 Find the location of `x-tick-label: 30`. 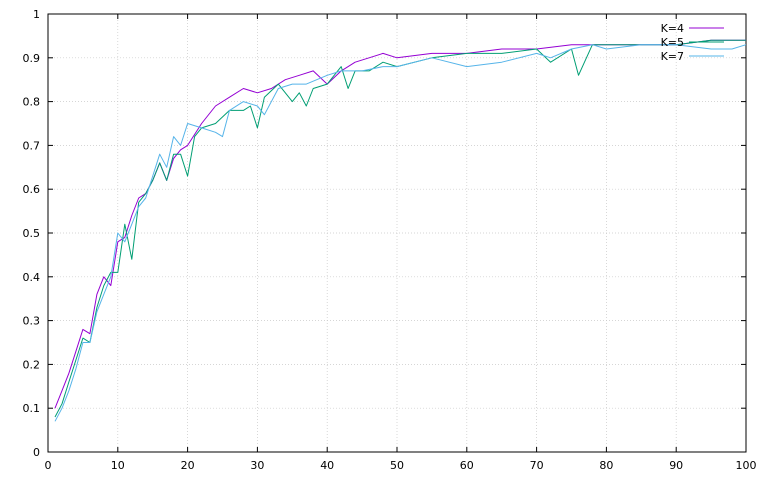

x-tick-label: 30 is located at coordinates (257, 465).